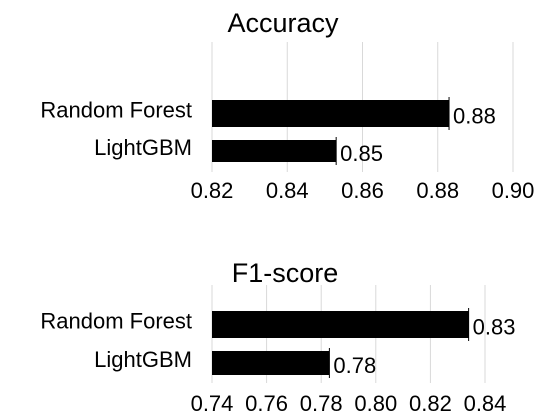  I want to click on data-label: 0.83, so click(494, 327).